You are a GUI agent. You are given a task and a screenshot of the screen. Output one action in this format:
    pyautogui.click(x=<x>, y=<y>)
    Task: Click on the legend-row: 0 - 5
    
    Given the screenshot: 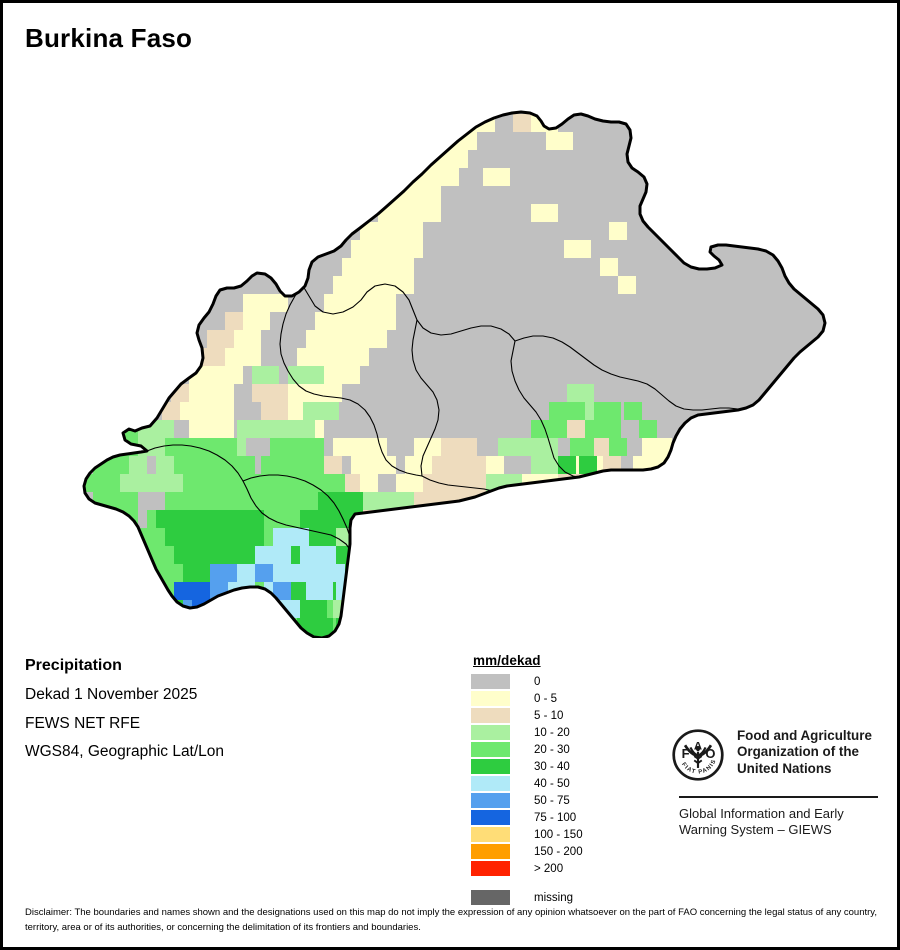 What is the action you would take?
    pyautogui.click(x=561, y=698)
    